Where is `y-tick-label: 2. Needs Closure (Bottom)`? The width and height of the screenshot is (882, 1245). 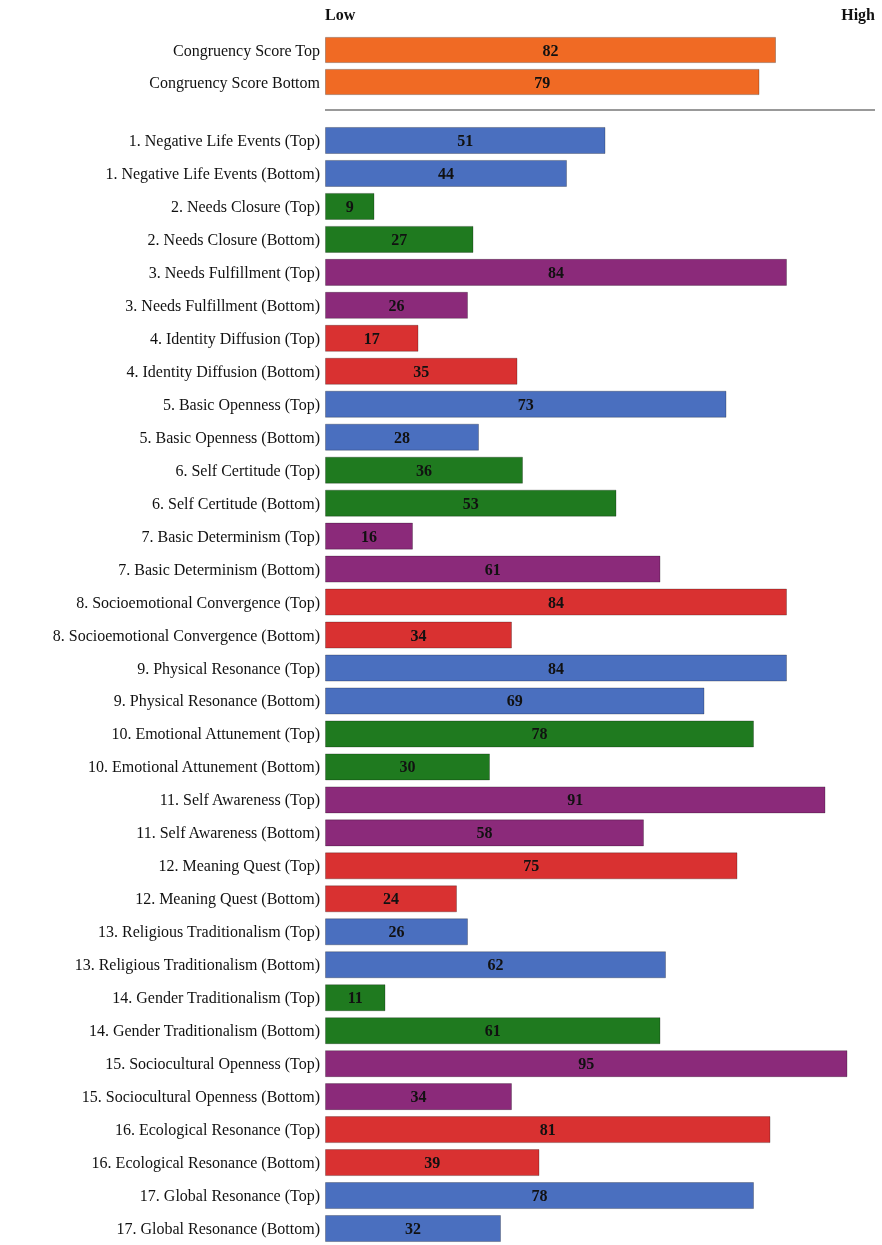
y-tick-label: 2. Needs Closure (Bottom) is located at coordinates (233, 239).